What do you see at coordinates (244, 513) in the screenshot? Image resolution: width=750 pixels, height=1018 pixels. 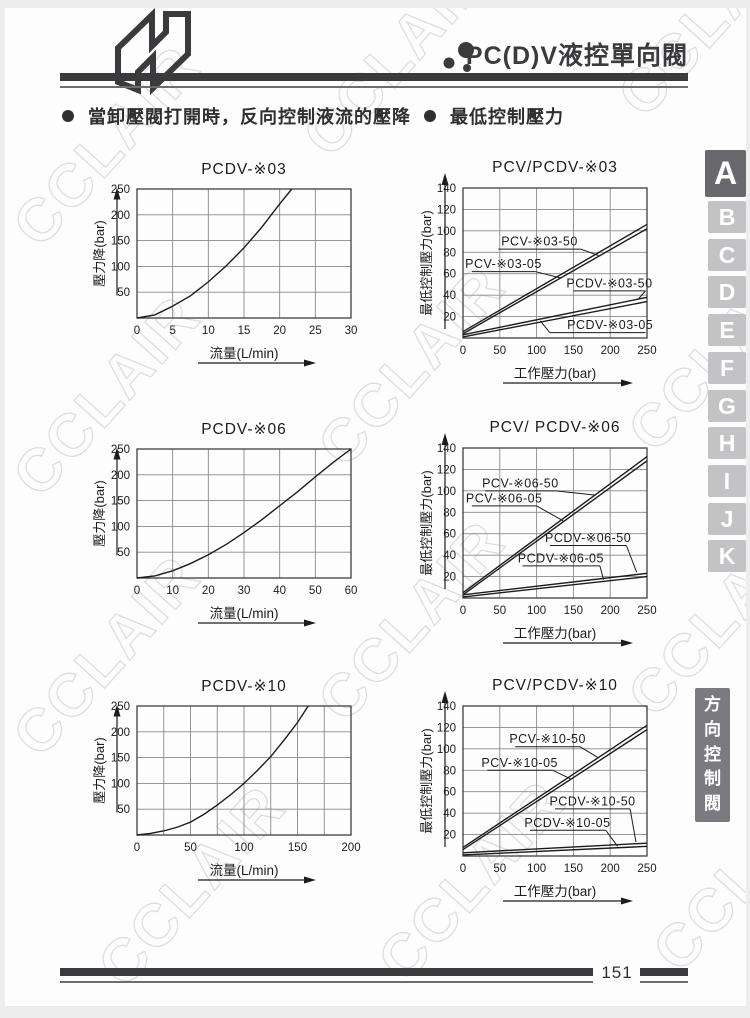 I see `series-PCDV-※06` at bounding box center [244, 513].